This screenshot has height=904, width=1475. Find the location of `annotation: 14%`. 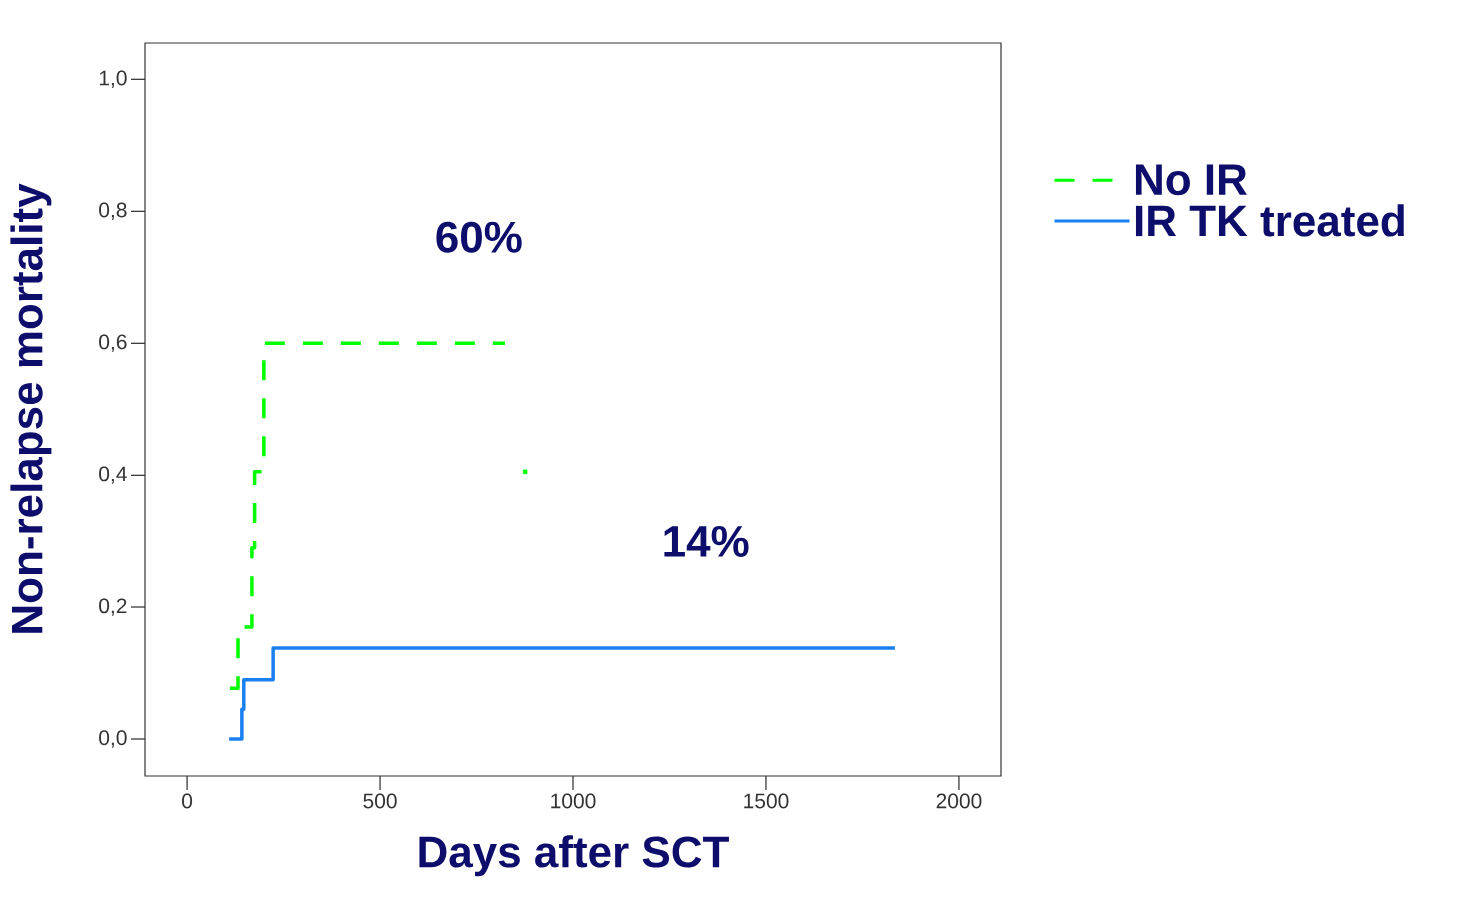

annotation: 14% is located at coordinates (706, 541).